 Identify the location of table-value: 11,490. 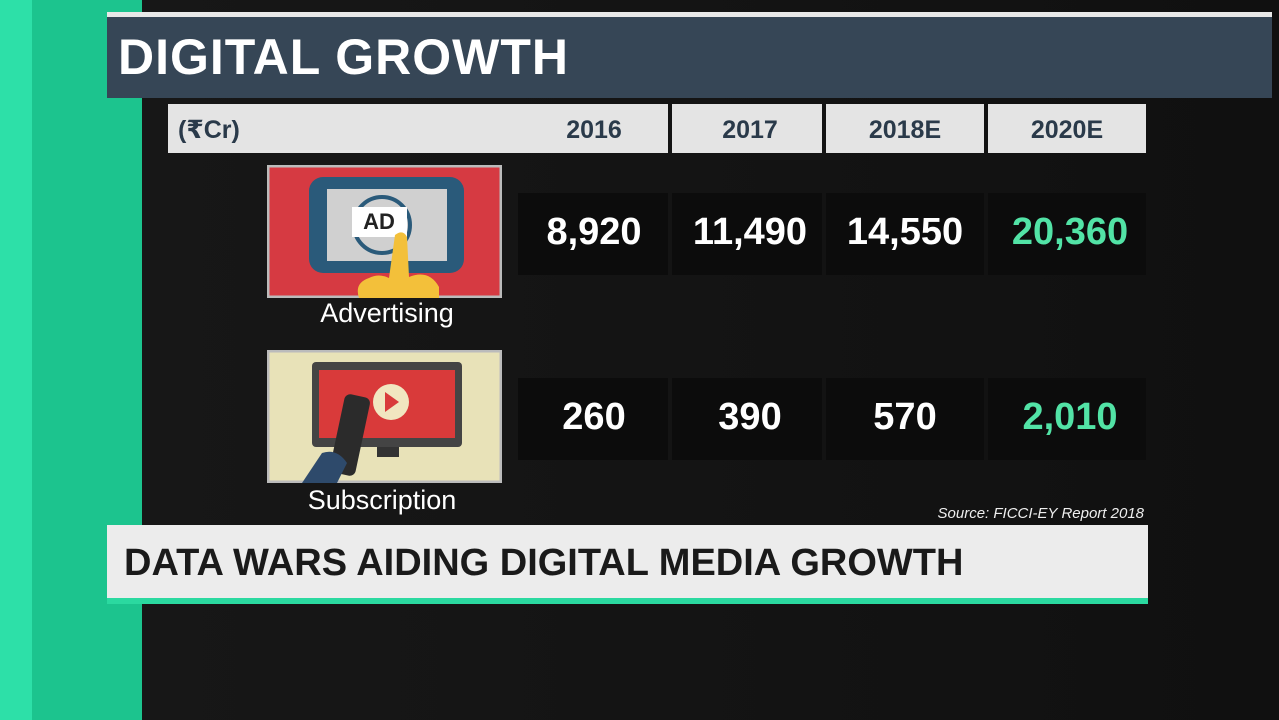
(750, 232).